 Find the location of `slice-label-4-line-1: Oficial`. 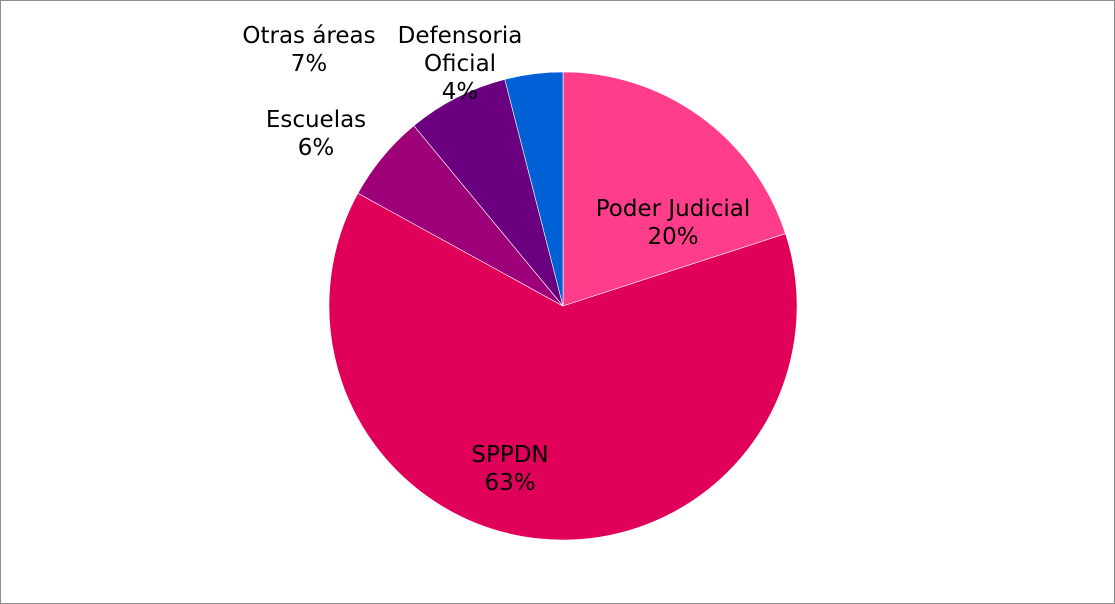

slice-label-4-line-1: Oficial is located at coordinates (460, 64).